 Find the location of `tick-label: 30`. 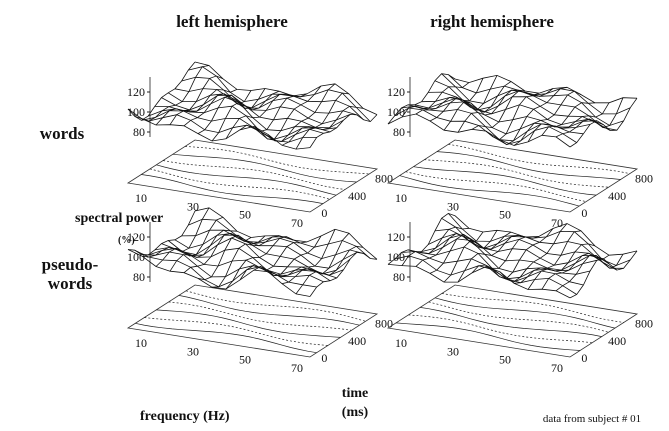

tick-label: 30 is located at coordinates (453, 351).